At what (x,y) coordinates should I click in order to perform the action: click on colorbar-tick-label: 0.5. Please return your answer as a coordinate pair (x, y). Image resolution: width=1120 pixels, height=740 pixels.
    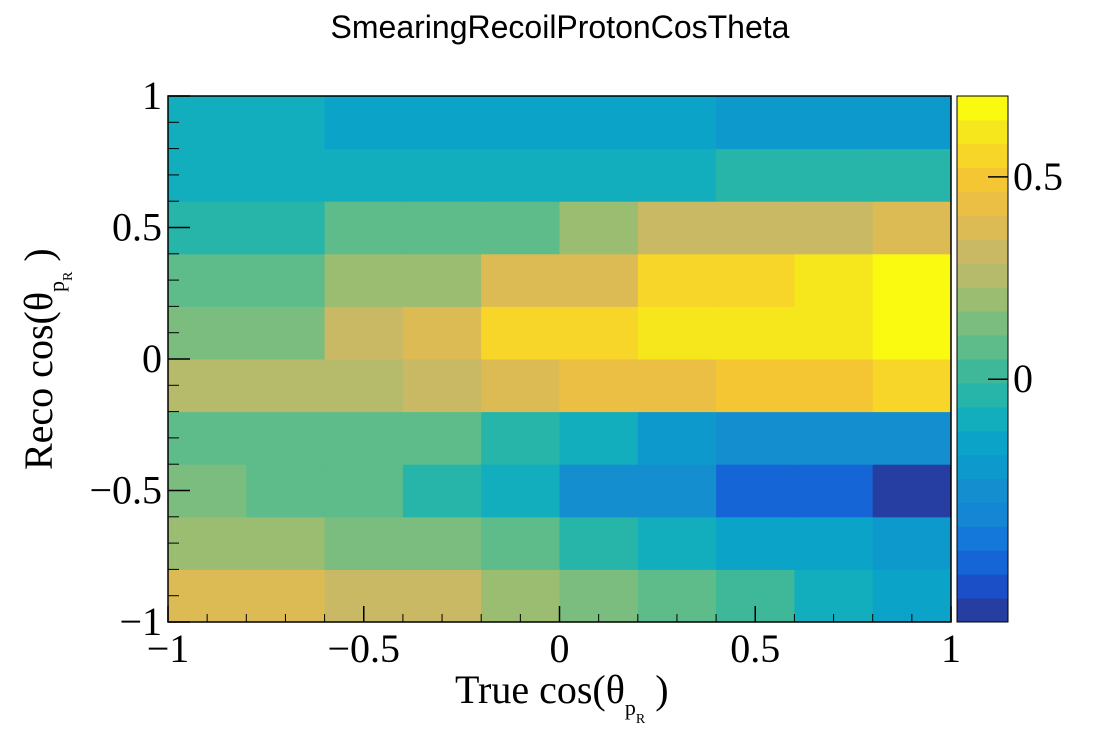
    Looking at the image, I should click on (1038, 176).